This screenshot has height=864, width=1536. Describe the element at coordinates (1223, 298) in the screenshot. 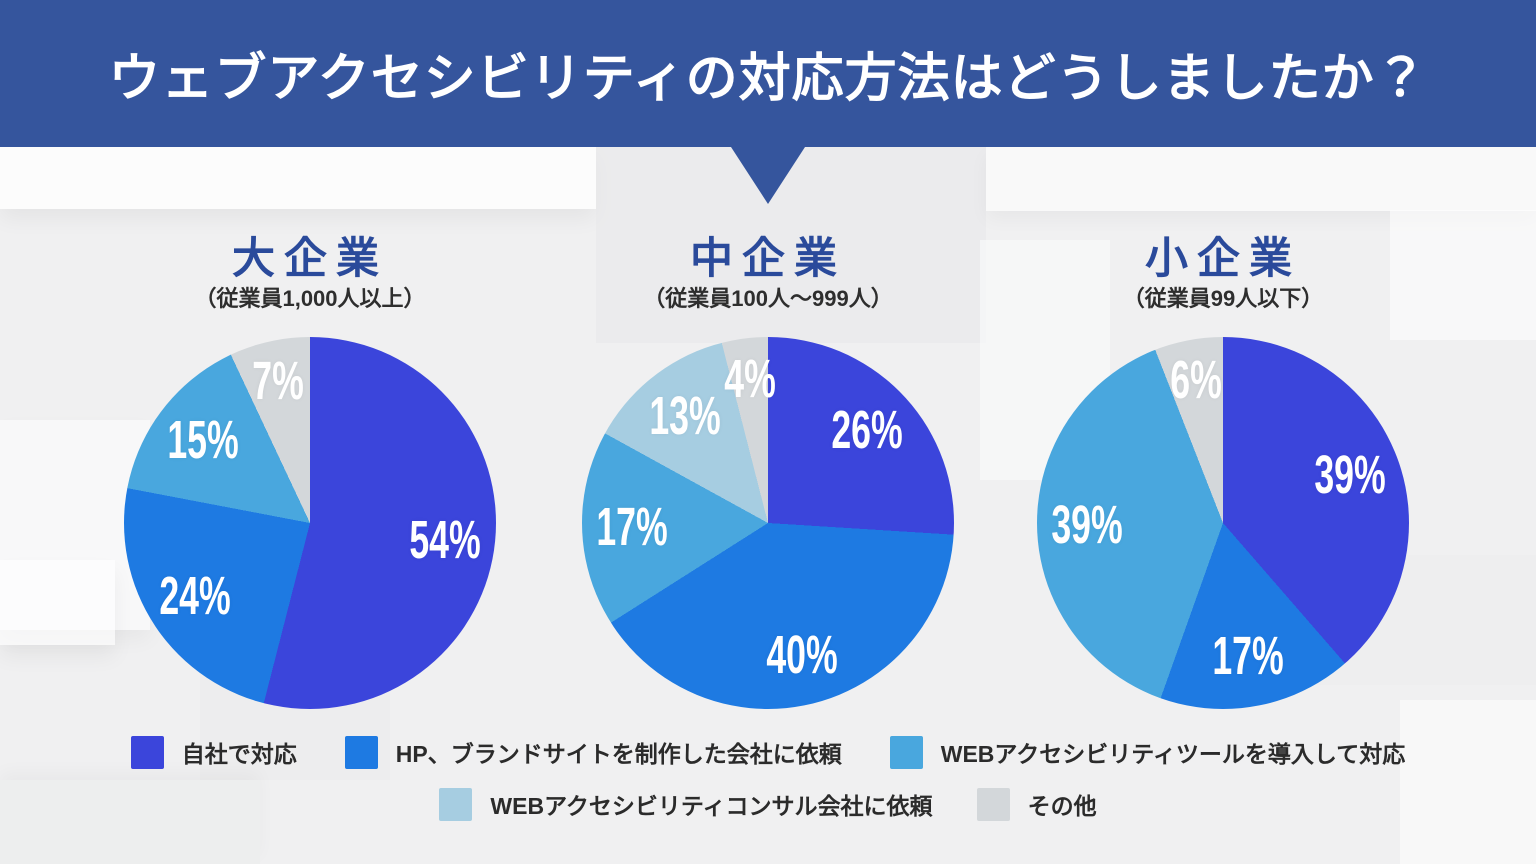

I see `chart-subtitle-small-company: （従業員99人以下）` at that location.